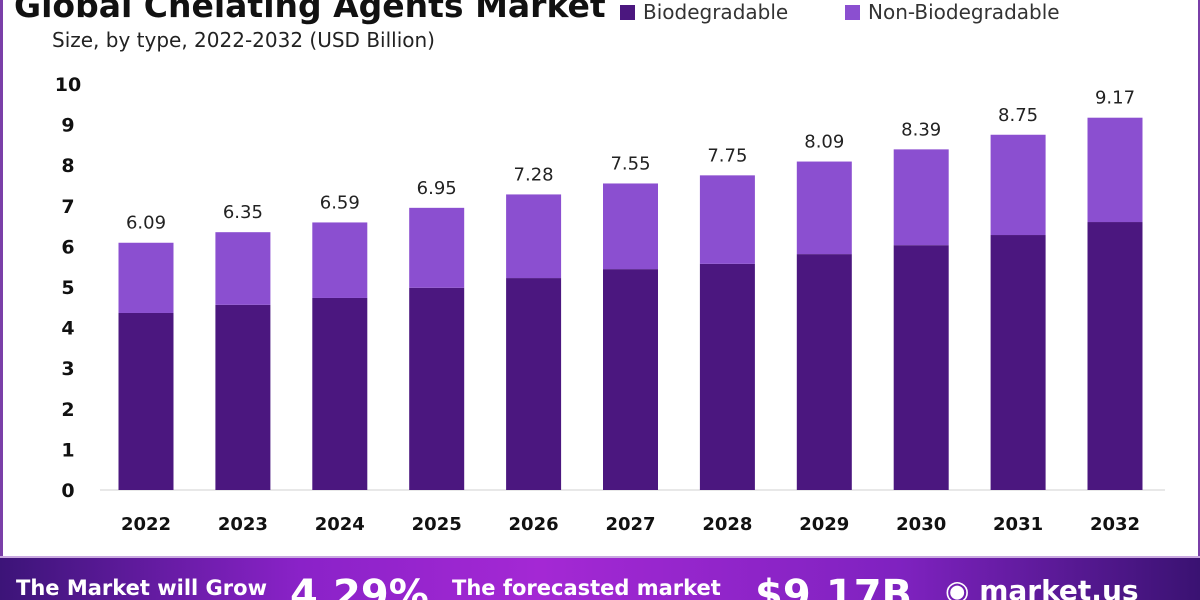 The image size is (1200, 600). I want to click on legend-item-non-biodegradable: Non-Biodegradable, so click(952, 12).